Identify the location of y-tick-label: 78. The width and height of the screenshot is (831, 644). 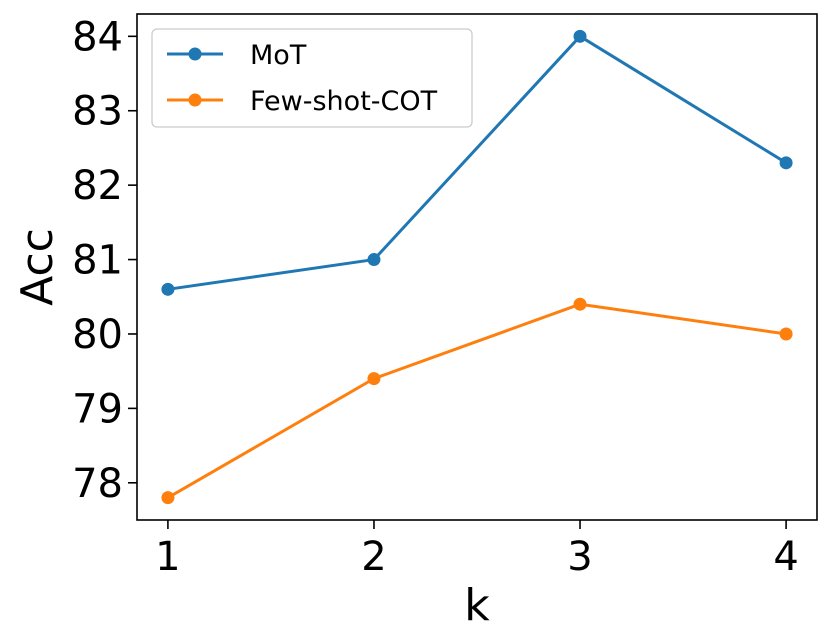
(97, 484).